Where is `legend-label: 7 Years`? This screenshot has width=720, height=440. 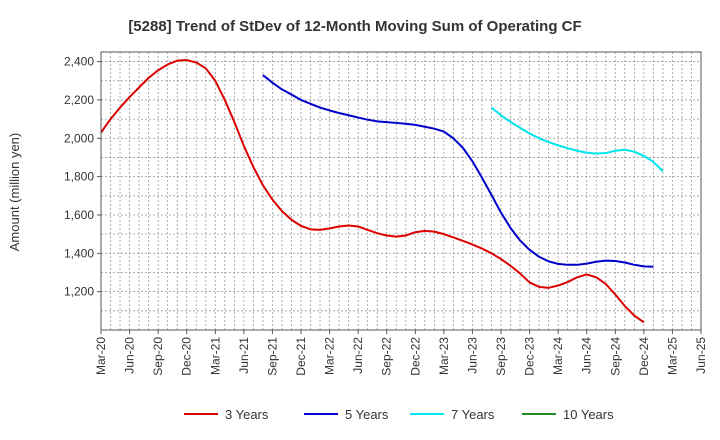 legend-label: 7 Years is located at coordinates (473, 414).